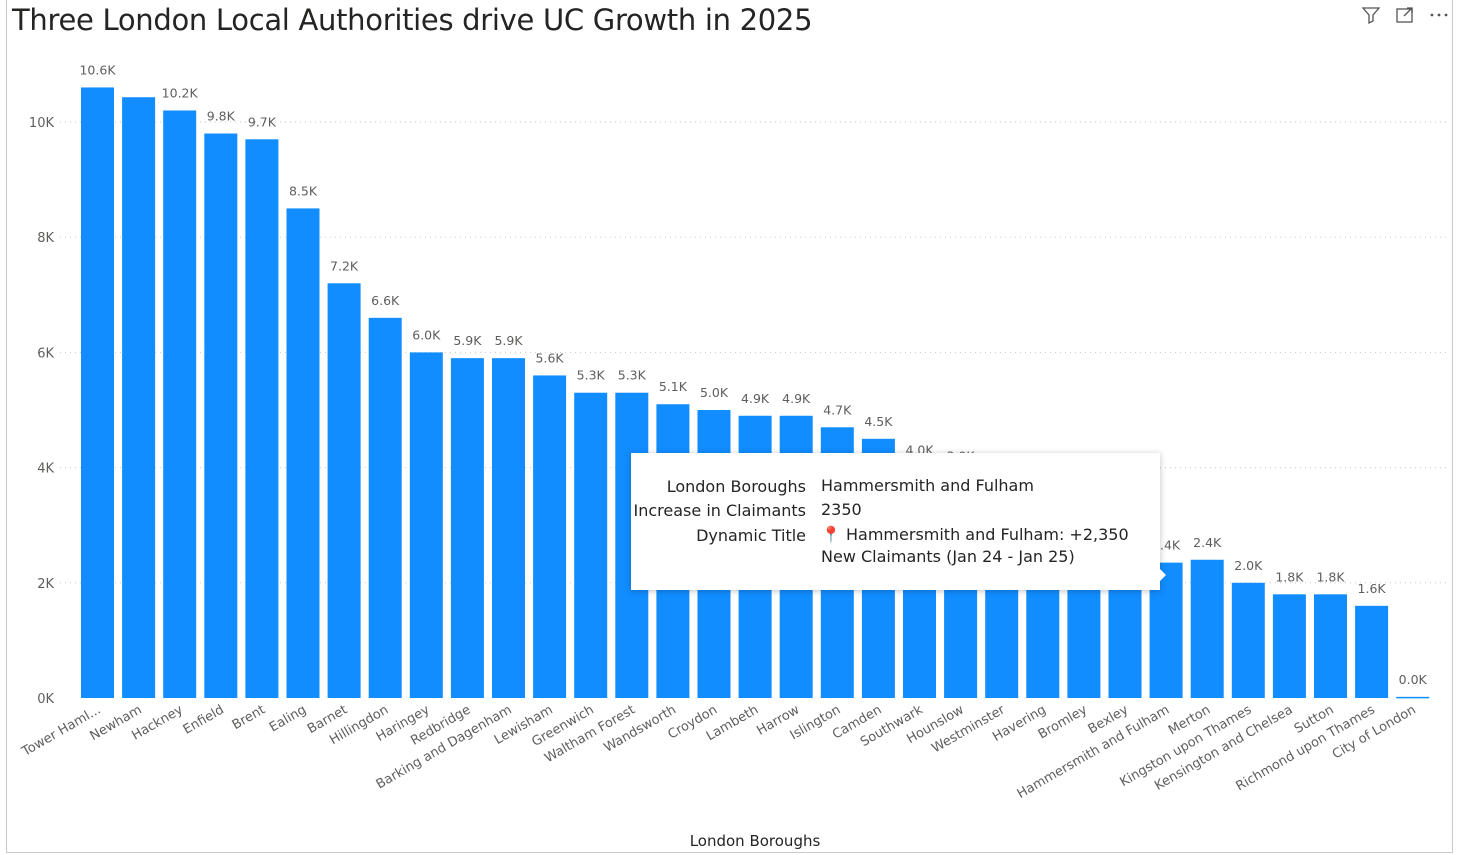  What do you see at coordinates (1413, 679) in the screenshot?
I see `data-label: 0.0K` at bounding box center [1413, 679].